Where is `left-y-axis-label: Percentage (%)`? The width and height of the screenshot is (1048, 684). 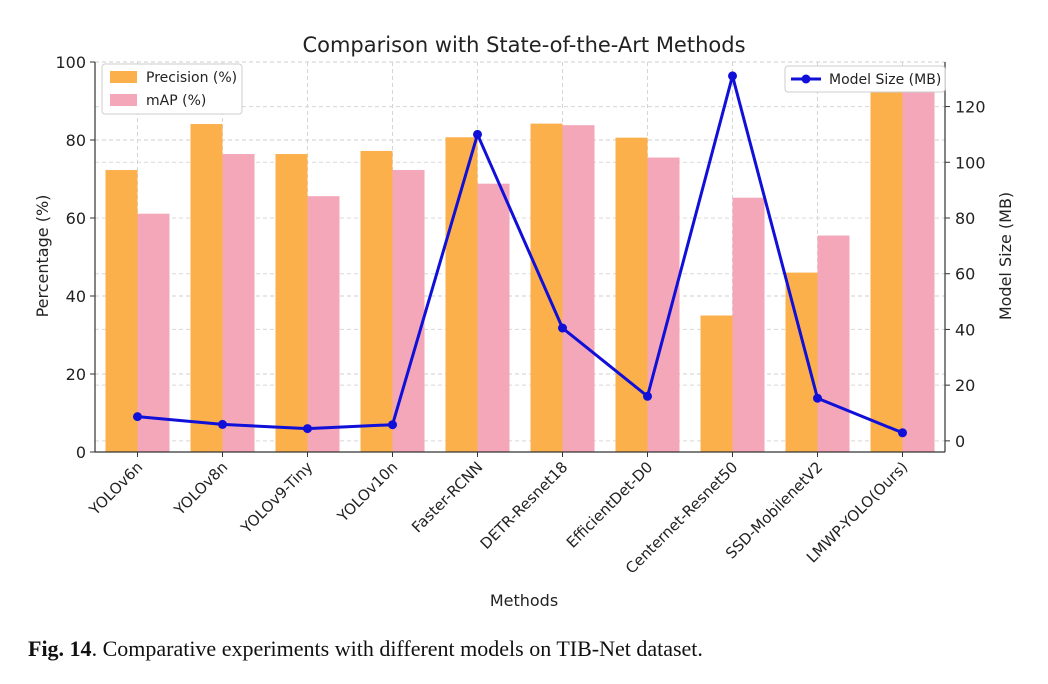
left-y-axis-label: Percentage (%) is located at coordinates (42, 256).